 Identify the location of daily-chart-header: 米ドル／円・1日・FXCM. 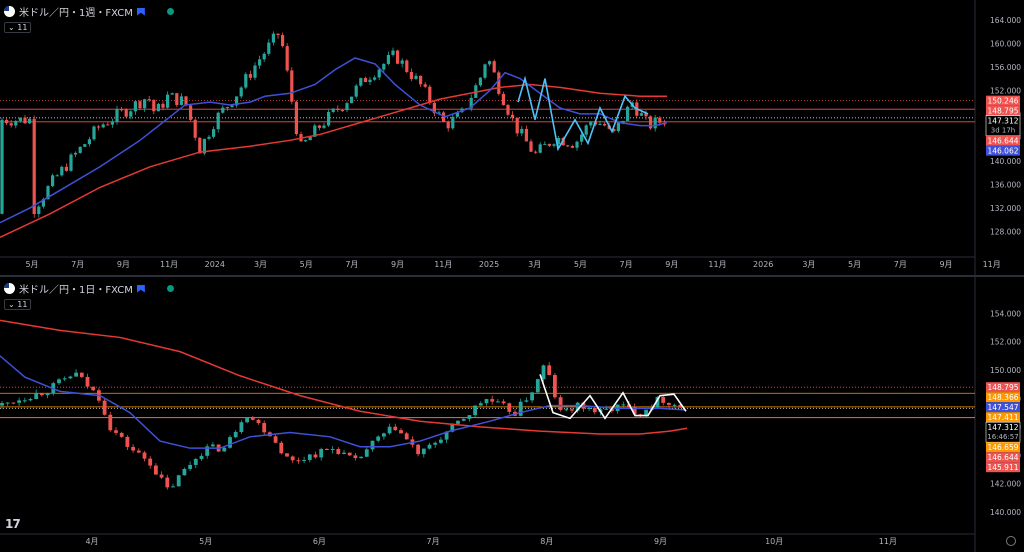
(89, 288).